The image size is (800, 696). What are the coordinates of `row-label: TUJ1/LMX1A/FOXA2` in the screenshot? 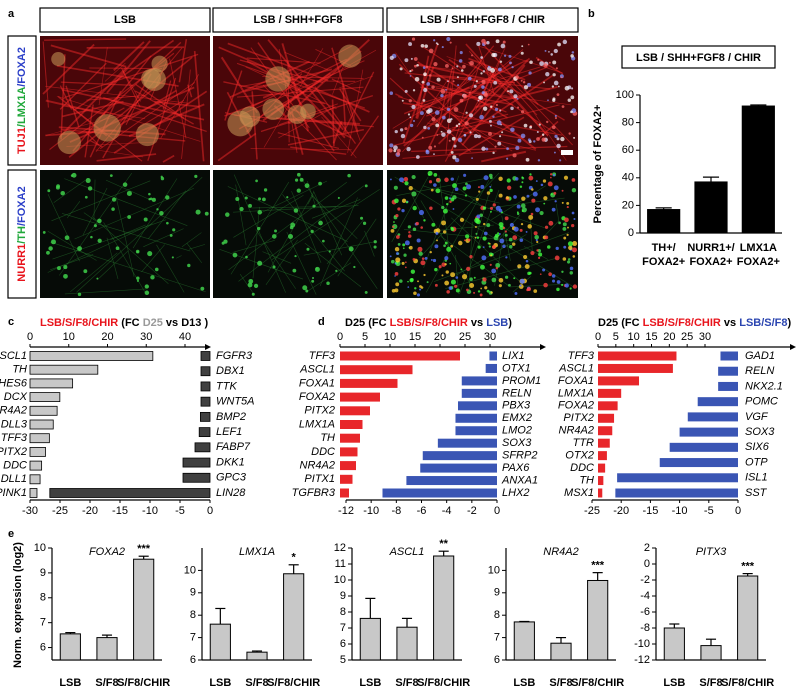 It's located at (22, 100).